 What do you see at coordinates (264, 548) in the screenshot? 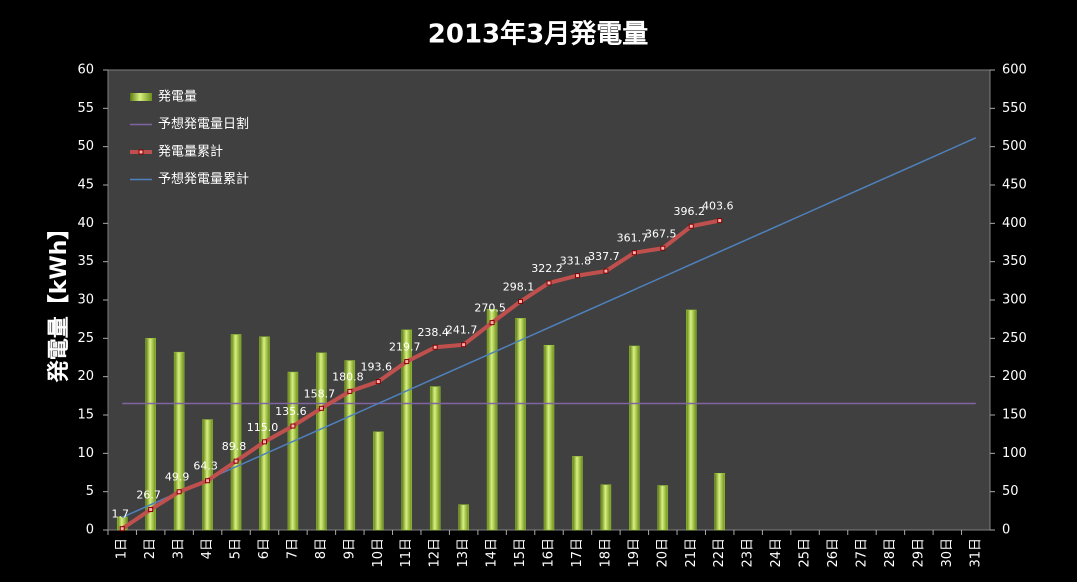
I see `x-tick-label: 6日` at bounding box center [264, 548].